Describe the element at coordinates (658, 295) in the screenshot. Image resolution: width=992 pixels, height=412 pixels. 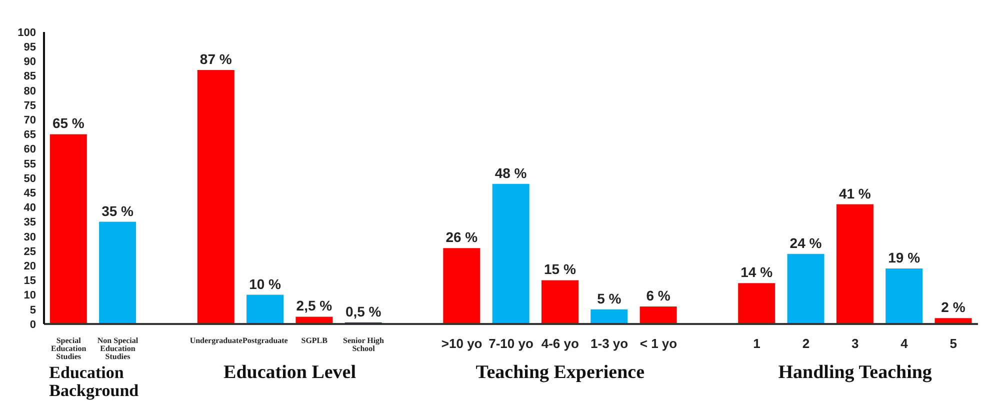
I see `data-label: 6 %` at that location.